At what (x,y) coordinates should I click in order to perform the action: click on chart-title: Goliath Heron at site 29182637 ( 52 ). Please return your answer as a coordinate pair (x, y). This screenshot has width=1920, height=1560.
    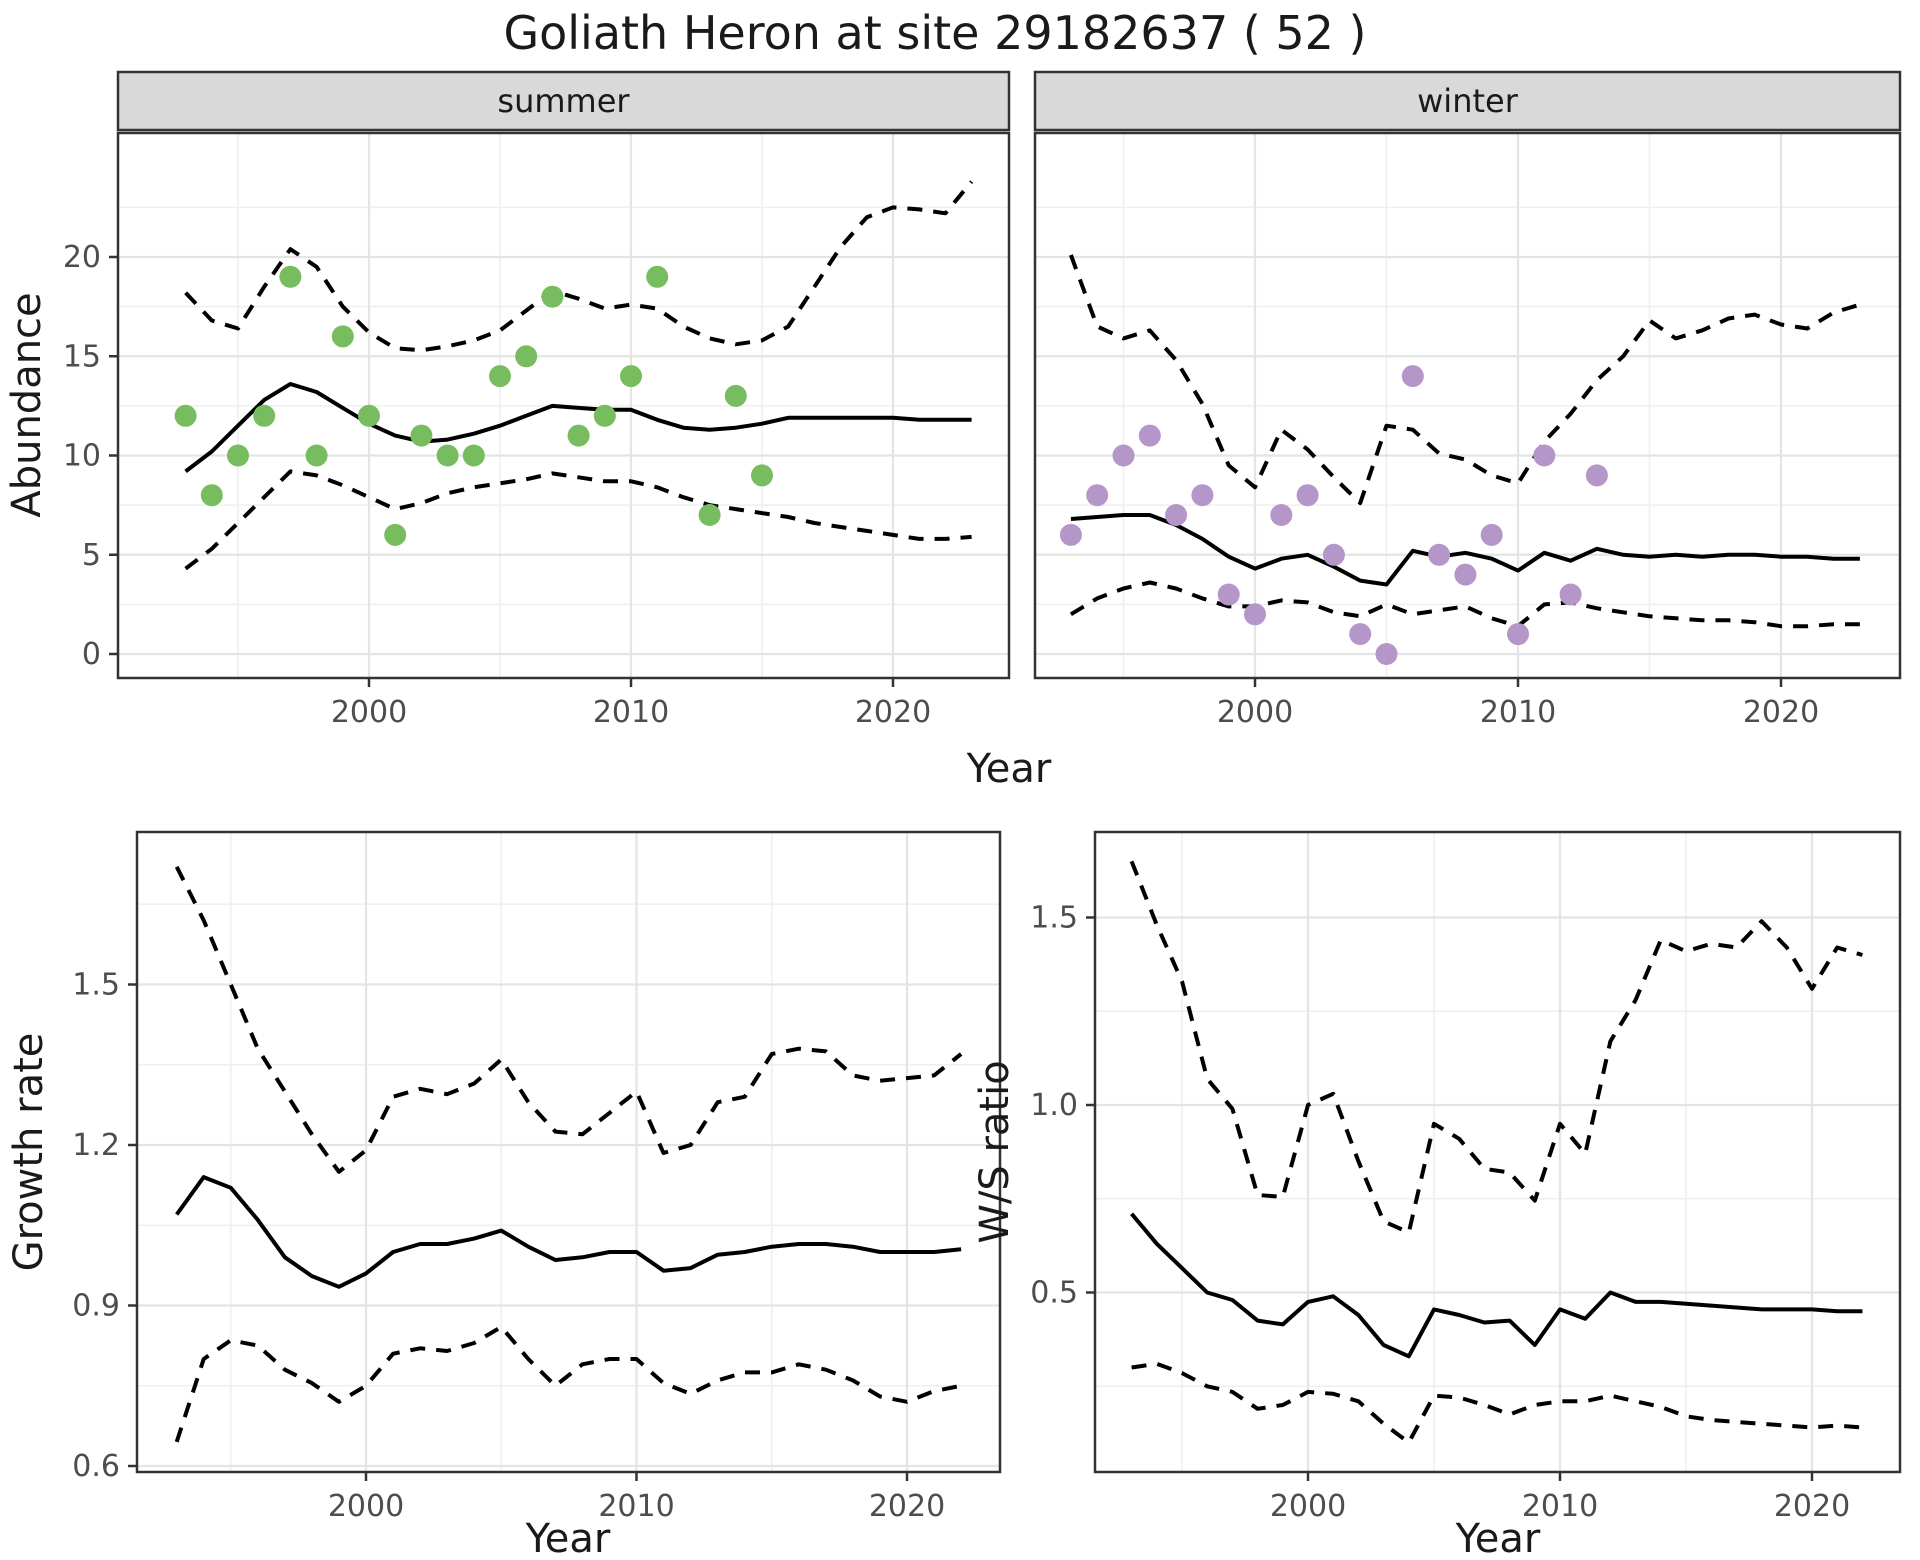
    Looking at the image, I should click on (935, 33).